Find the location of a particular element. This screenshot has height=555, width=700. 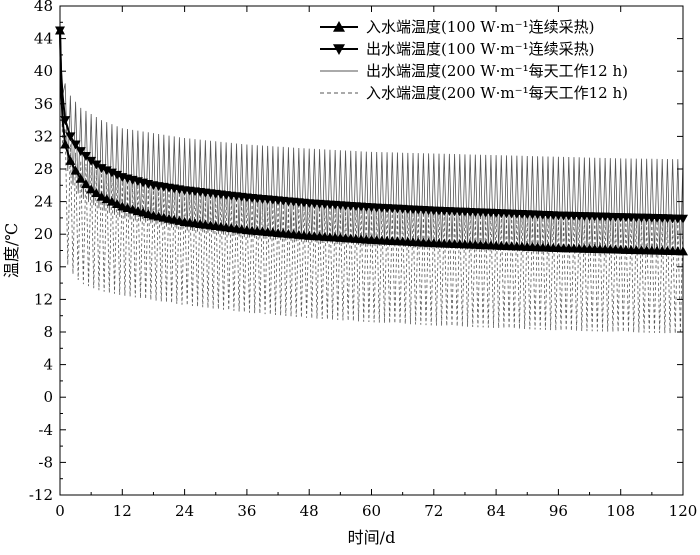

y-tick-label-32: 32 is located at coordinates (43, 136).